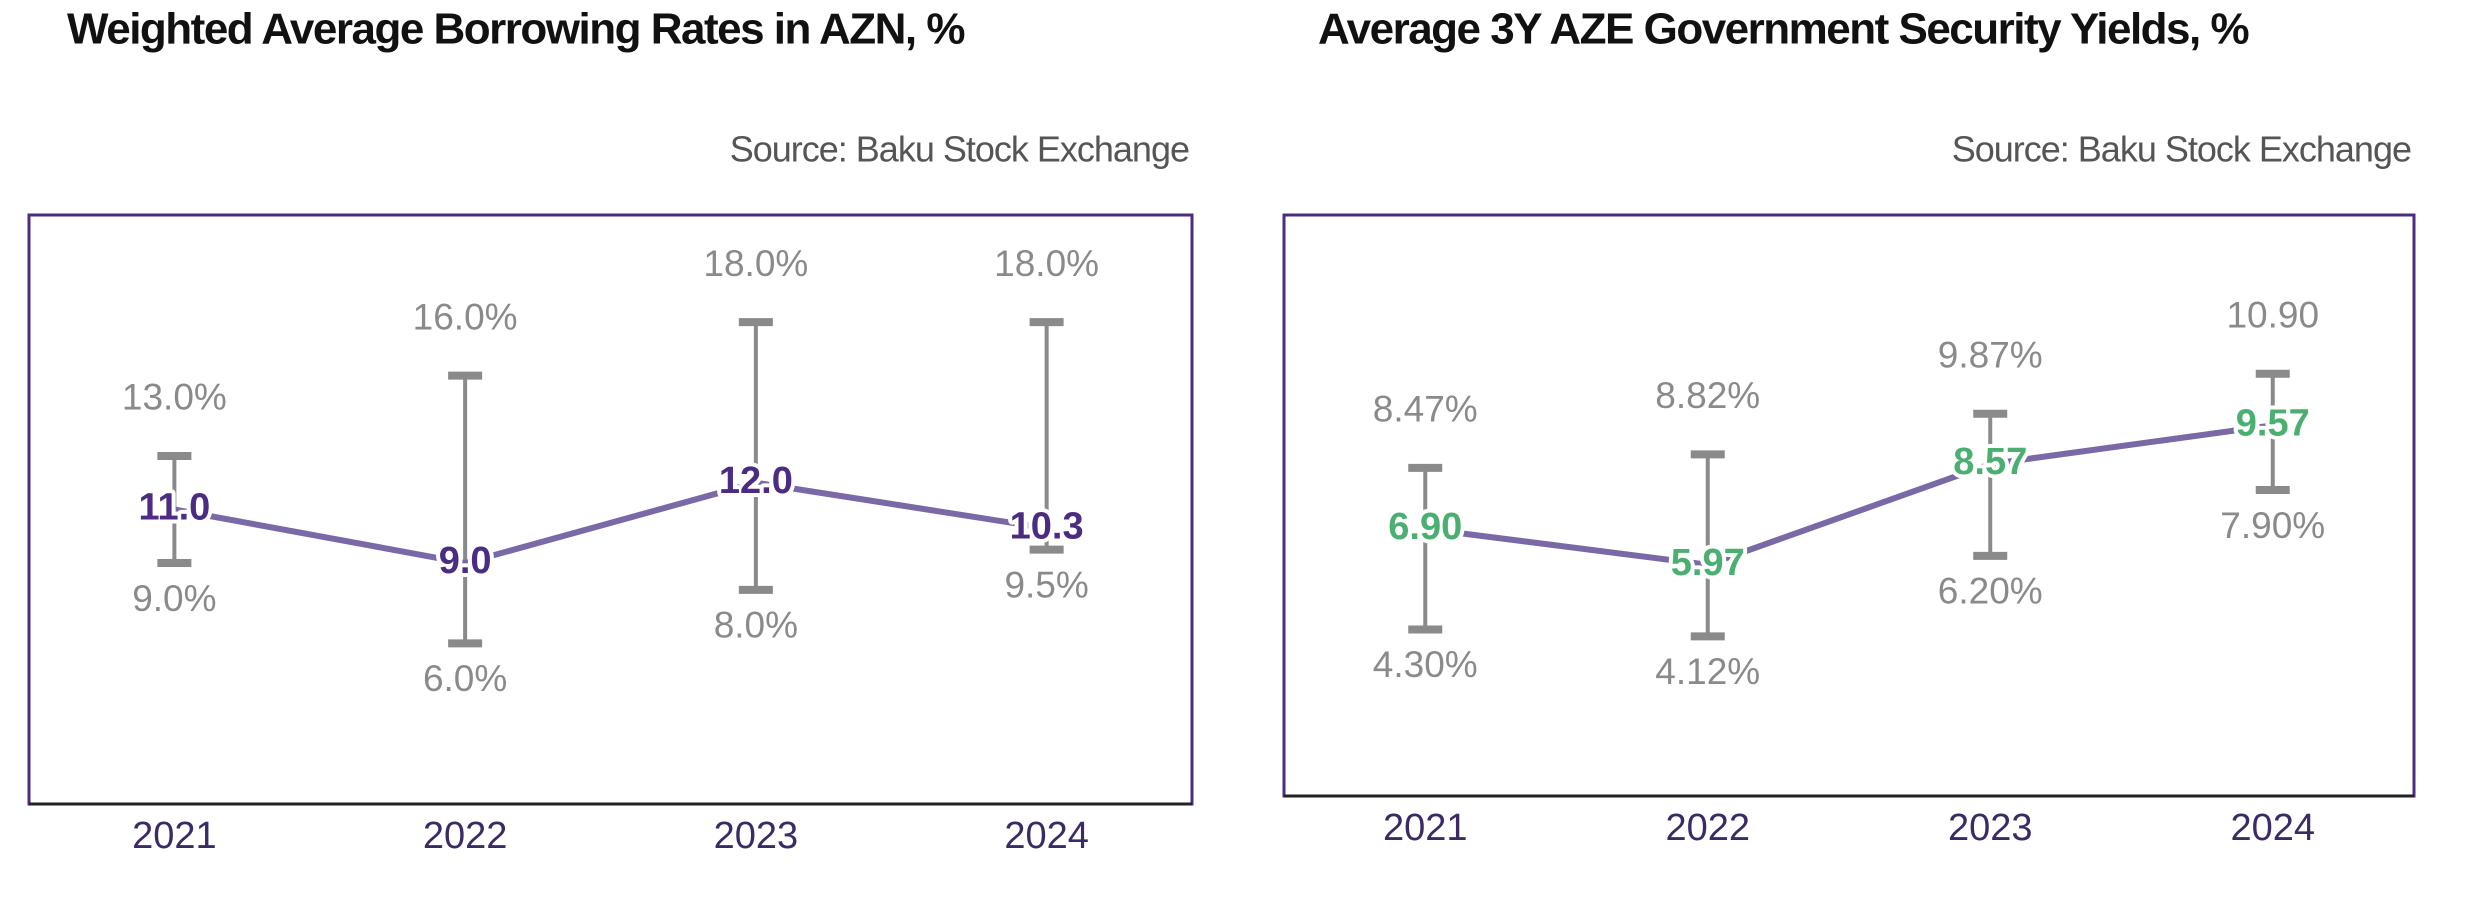 This screenshot has height=910, width=2470. What do you see at coordinates (1425, 527) in the screenshot?
I see `value-label: 6.90` at bounding box center [1425, 527].